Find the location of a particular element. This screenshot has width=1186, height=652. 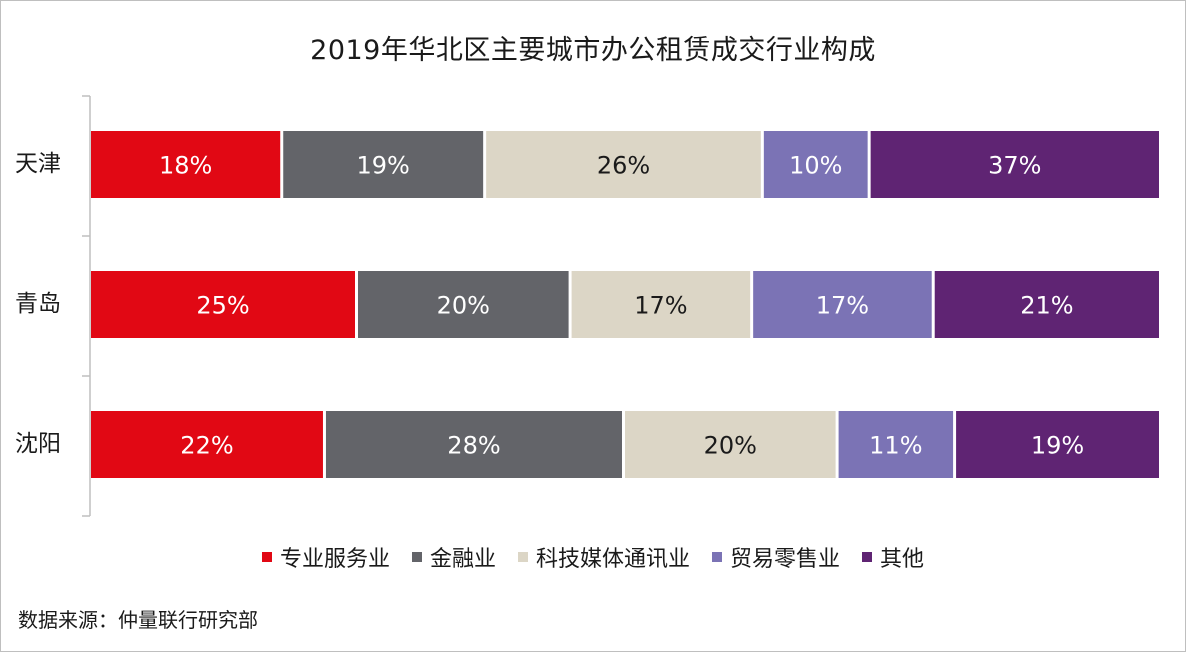

legend-item: 贸易零售业 is located at coordinates (776, 557).